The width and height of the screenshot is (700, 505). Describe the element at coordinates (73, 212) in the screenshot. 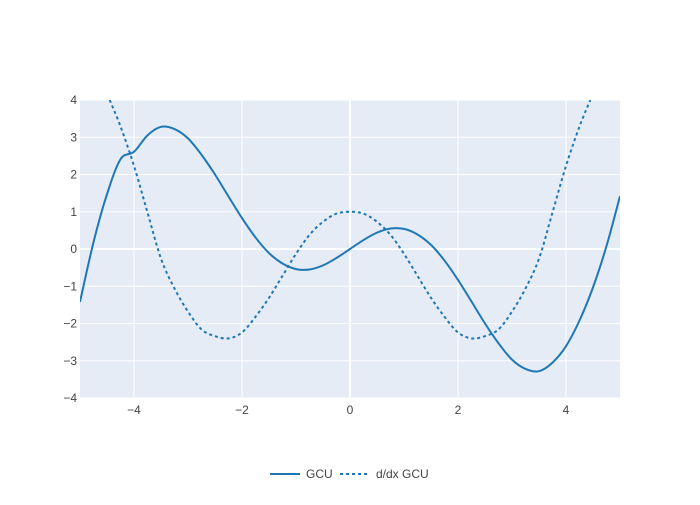

I see `y-tick-label: 1` at that location.